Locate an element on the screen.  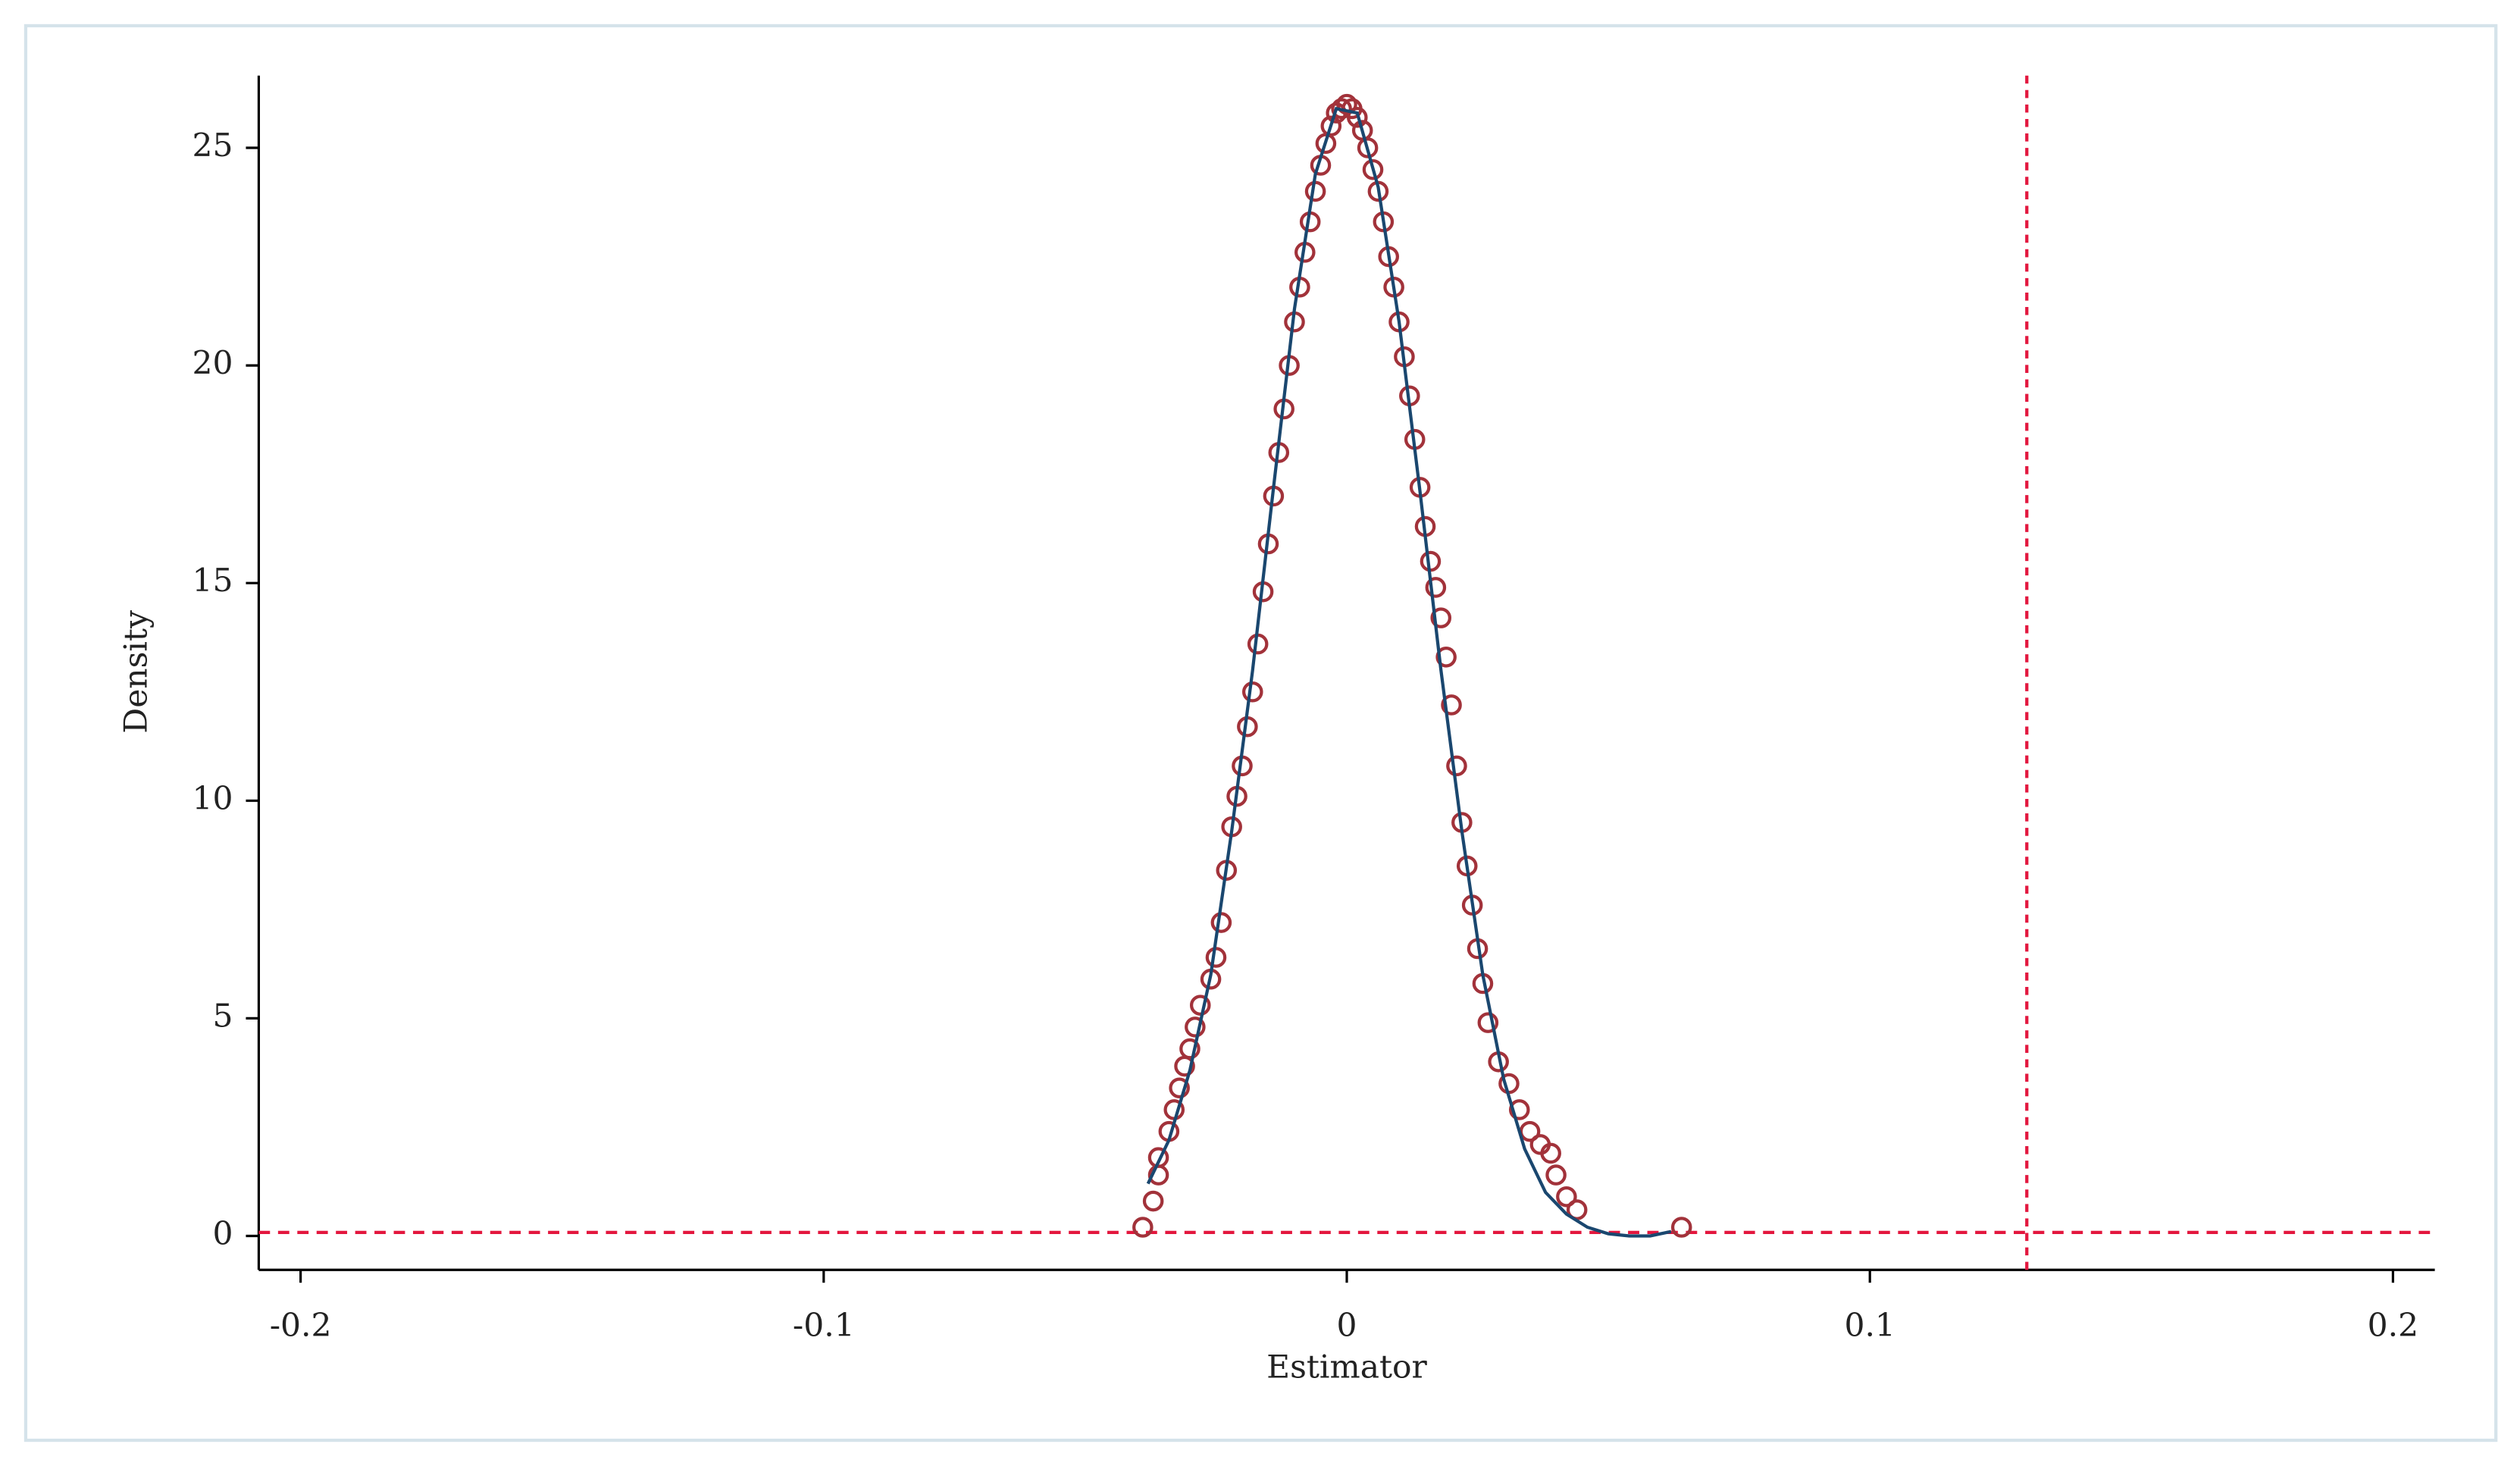
x-tick-label: 0 is located at coordinates (1347, 1326).